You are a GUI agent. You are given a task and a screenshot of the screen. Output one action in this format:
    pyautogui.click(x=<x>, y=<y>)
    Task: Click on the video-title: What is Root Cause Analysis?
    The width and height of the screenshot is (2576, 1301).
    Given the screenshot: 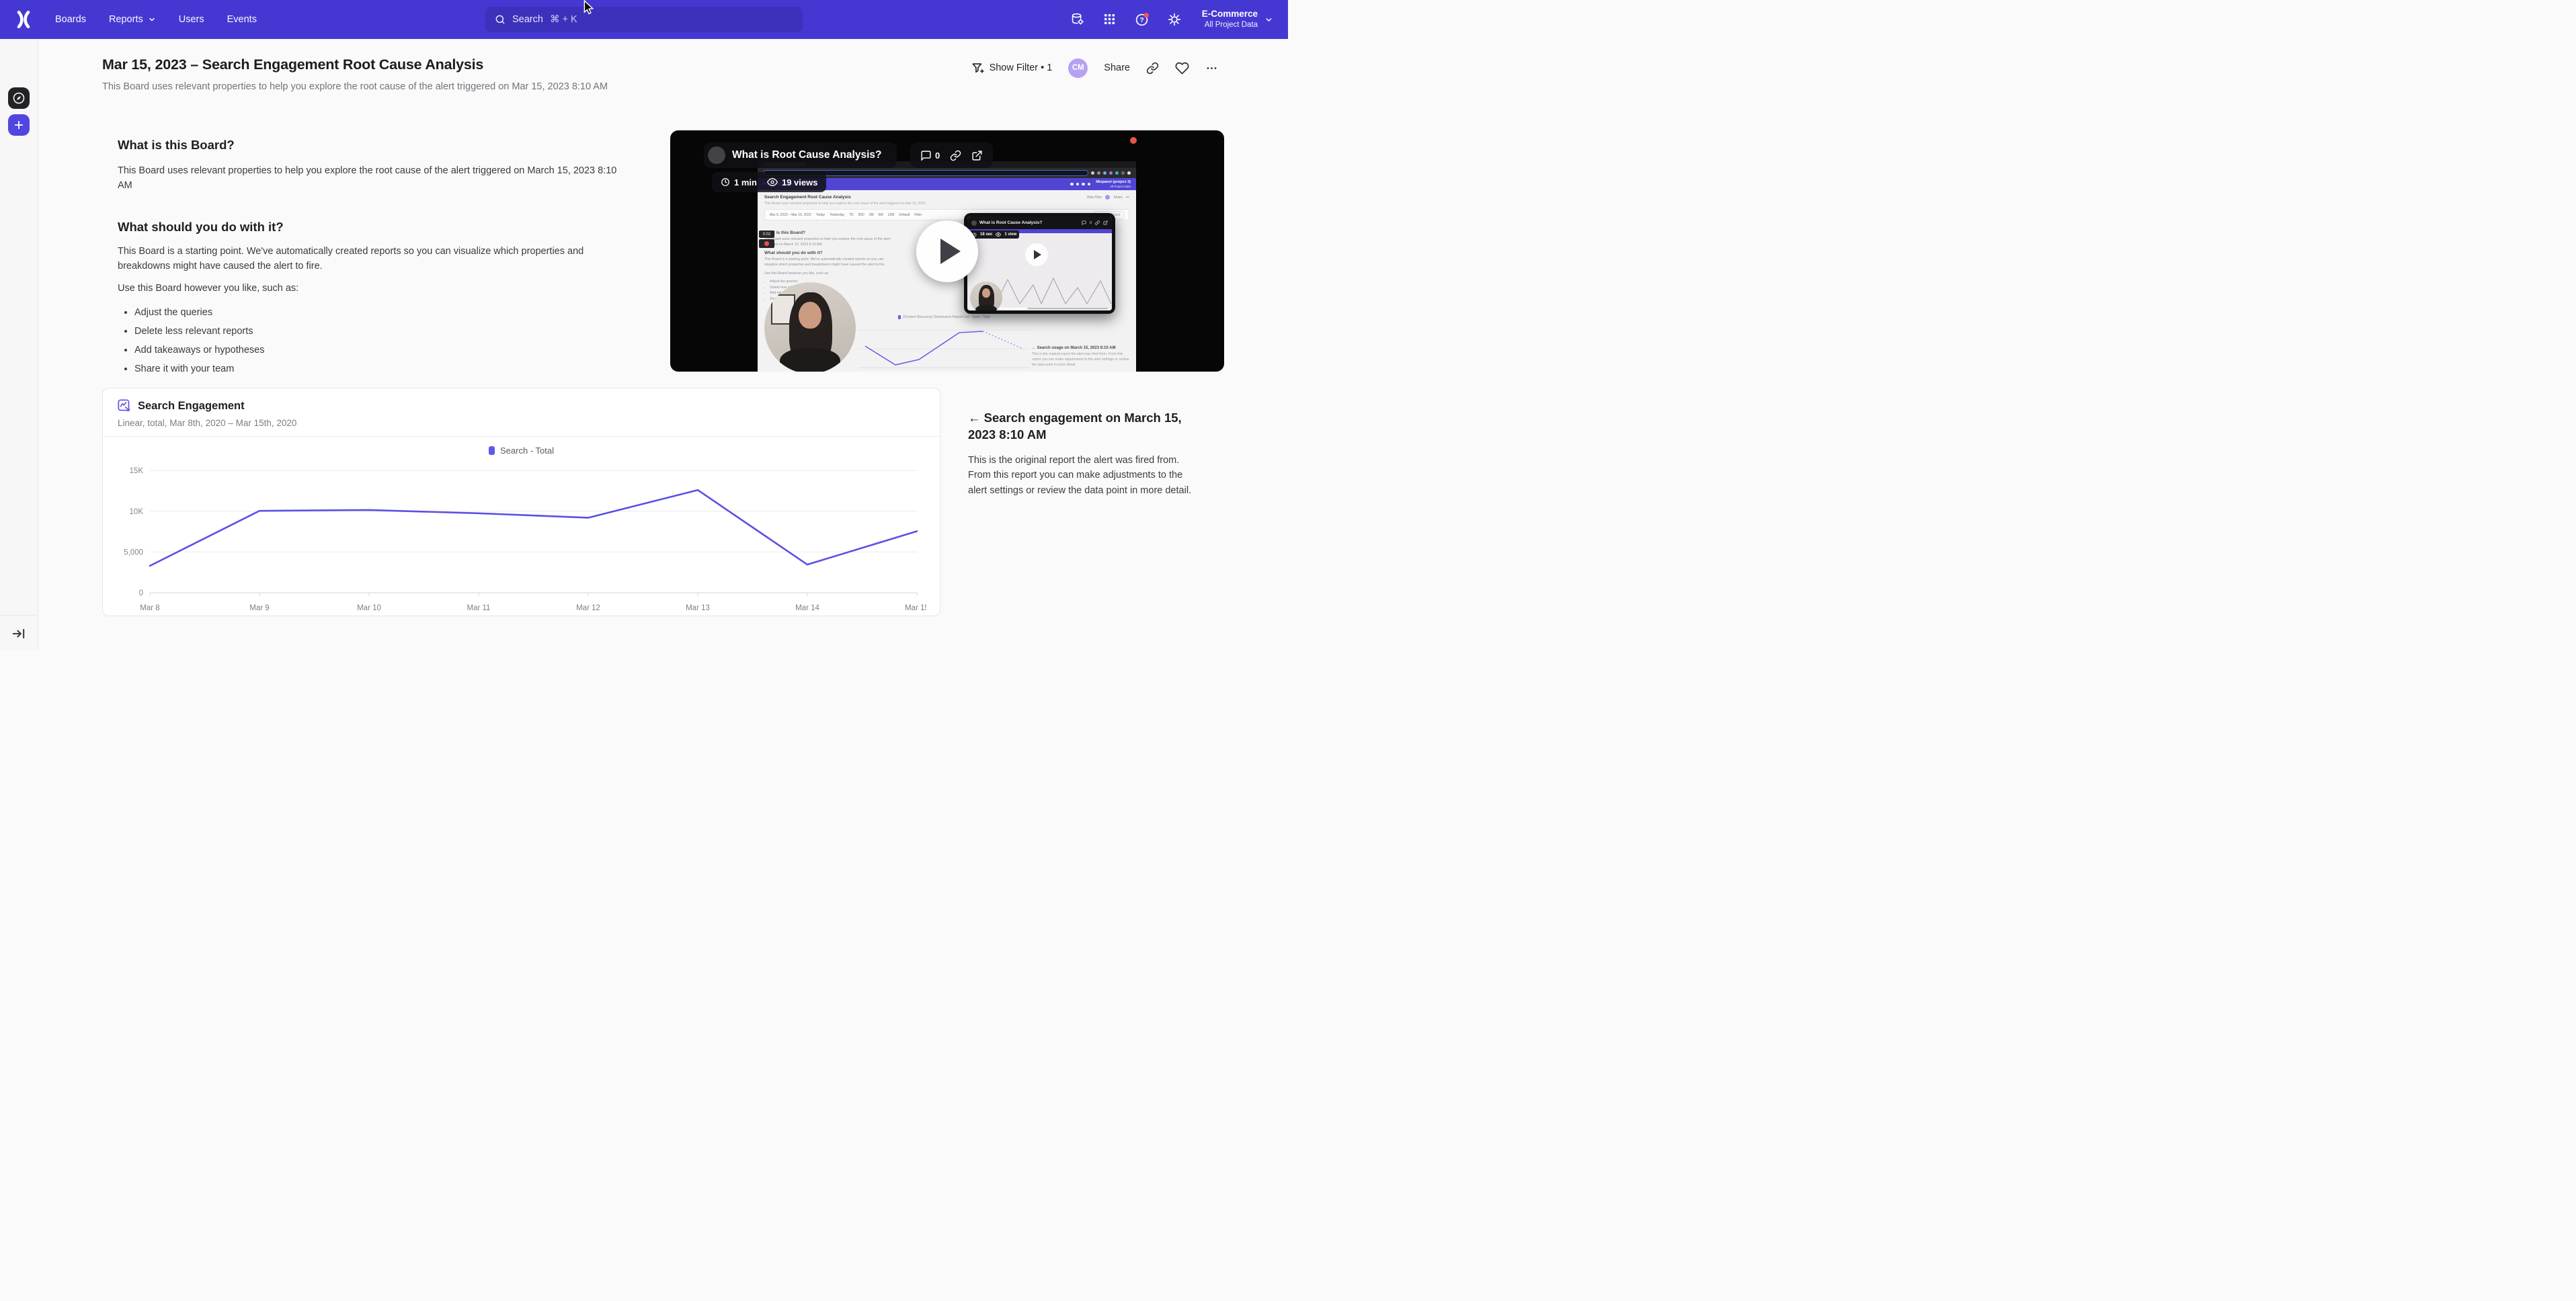 What is the action you would take?
    pyautogui.click(x=807, y=155)
    